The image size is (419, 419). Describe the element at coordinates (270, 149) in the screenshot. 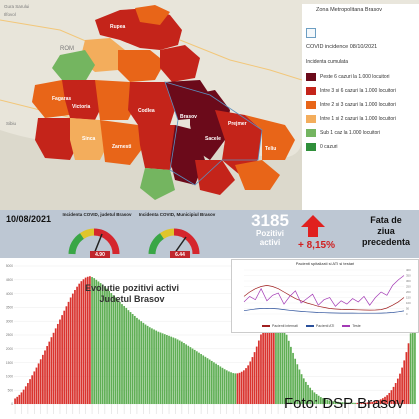

I see `county-label: Teliu` at that location.